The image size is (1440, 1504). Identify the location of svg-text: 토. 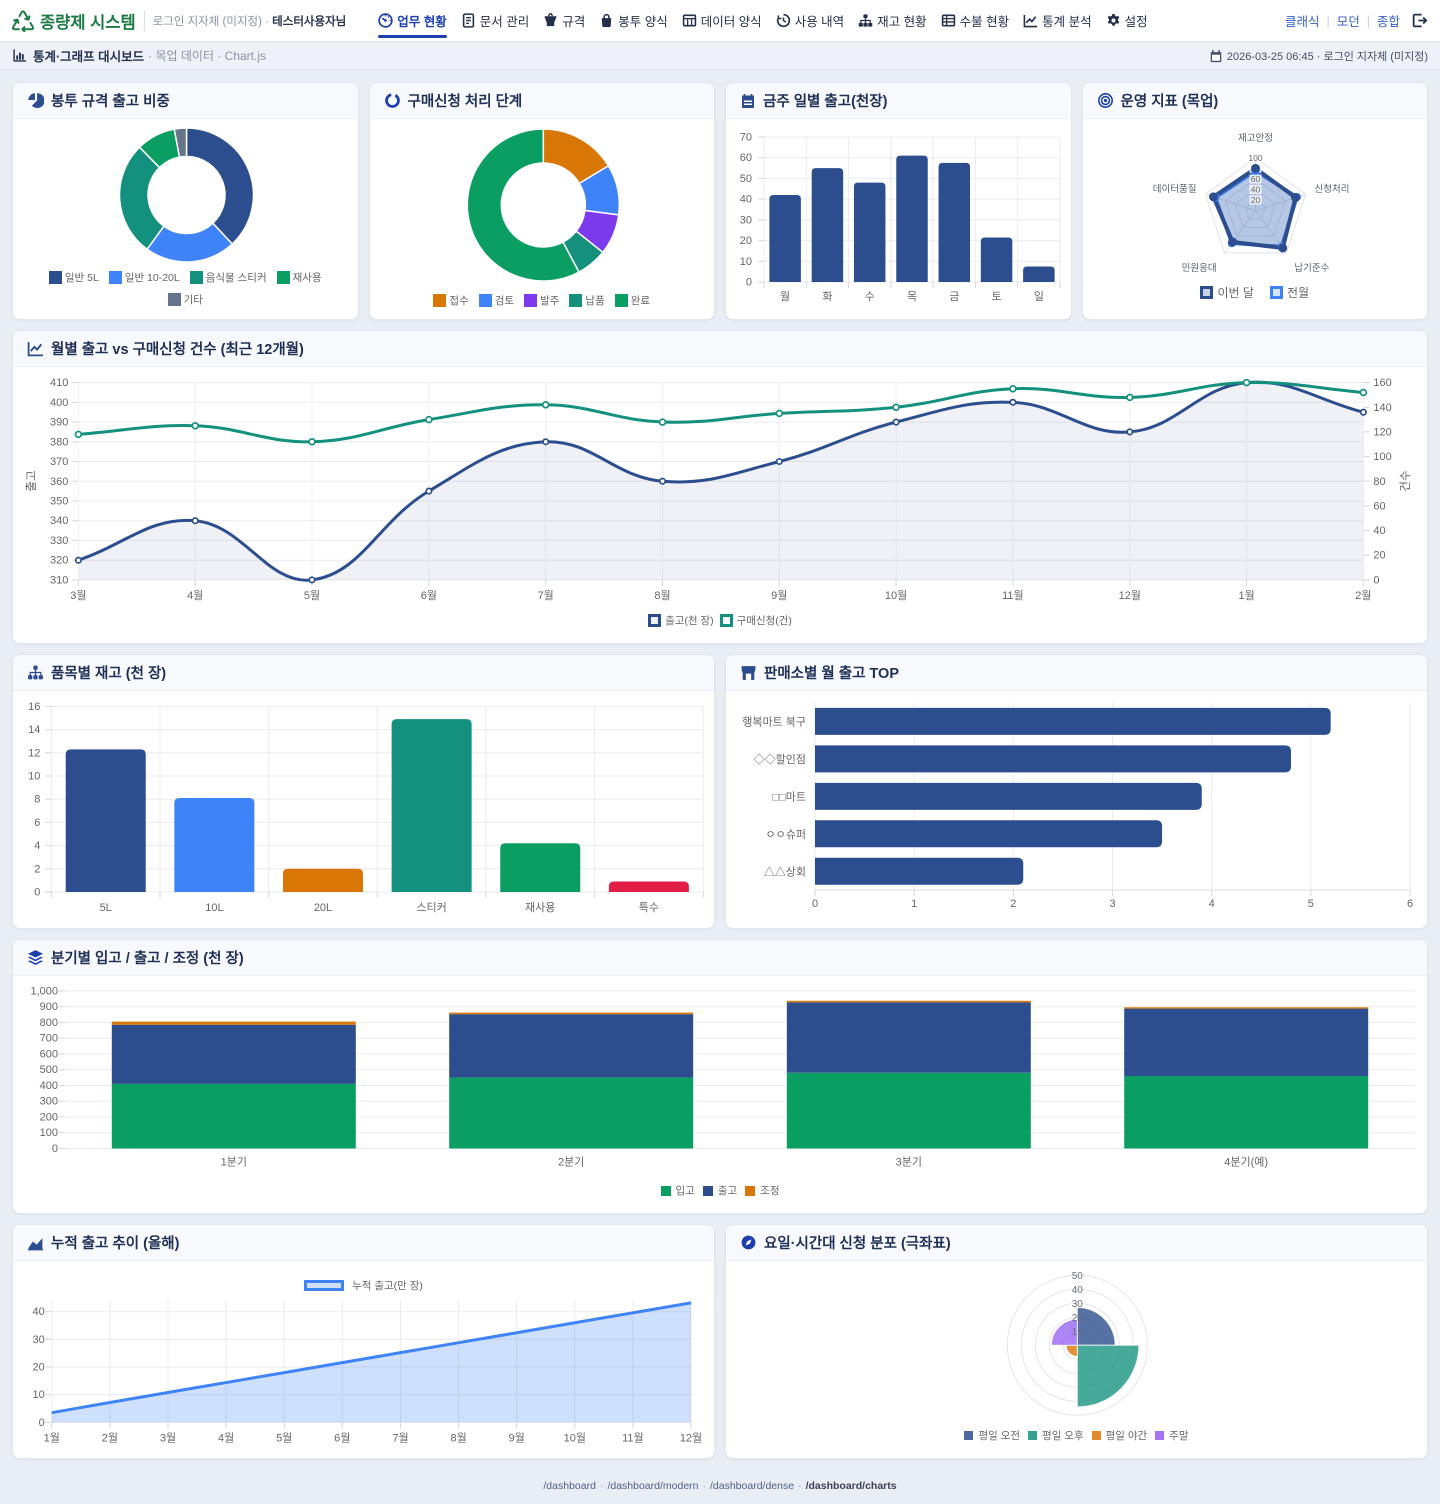
(997, 297).